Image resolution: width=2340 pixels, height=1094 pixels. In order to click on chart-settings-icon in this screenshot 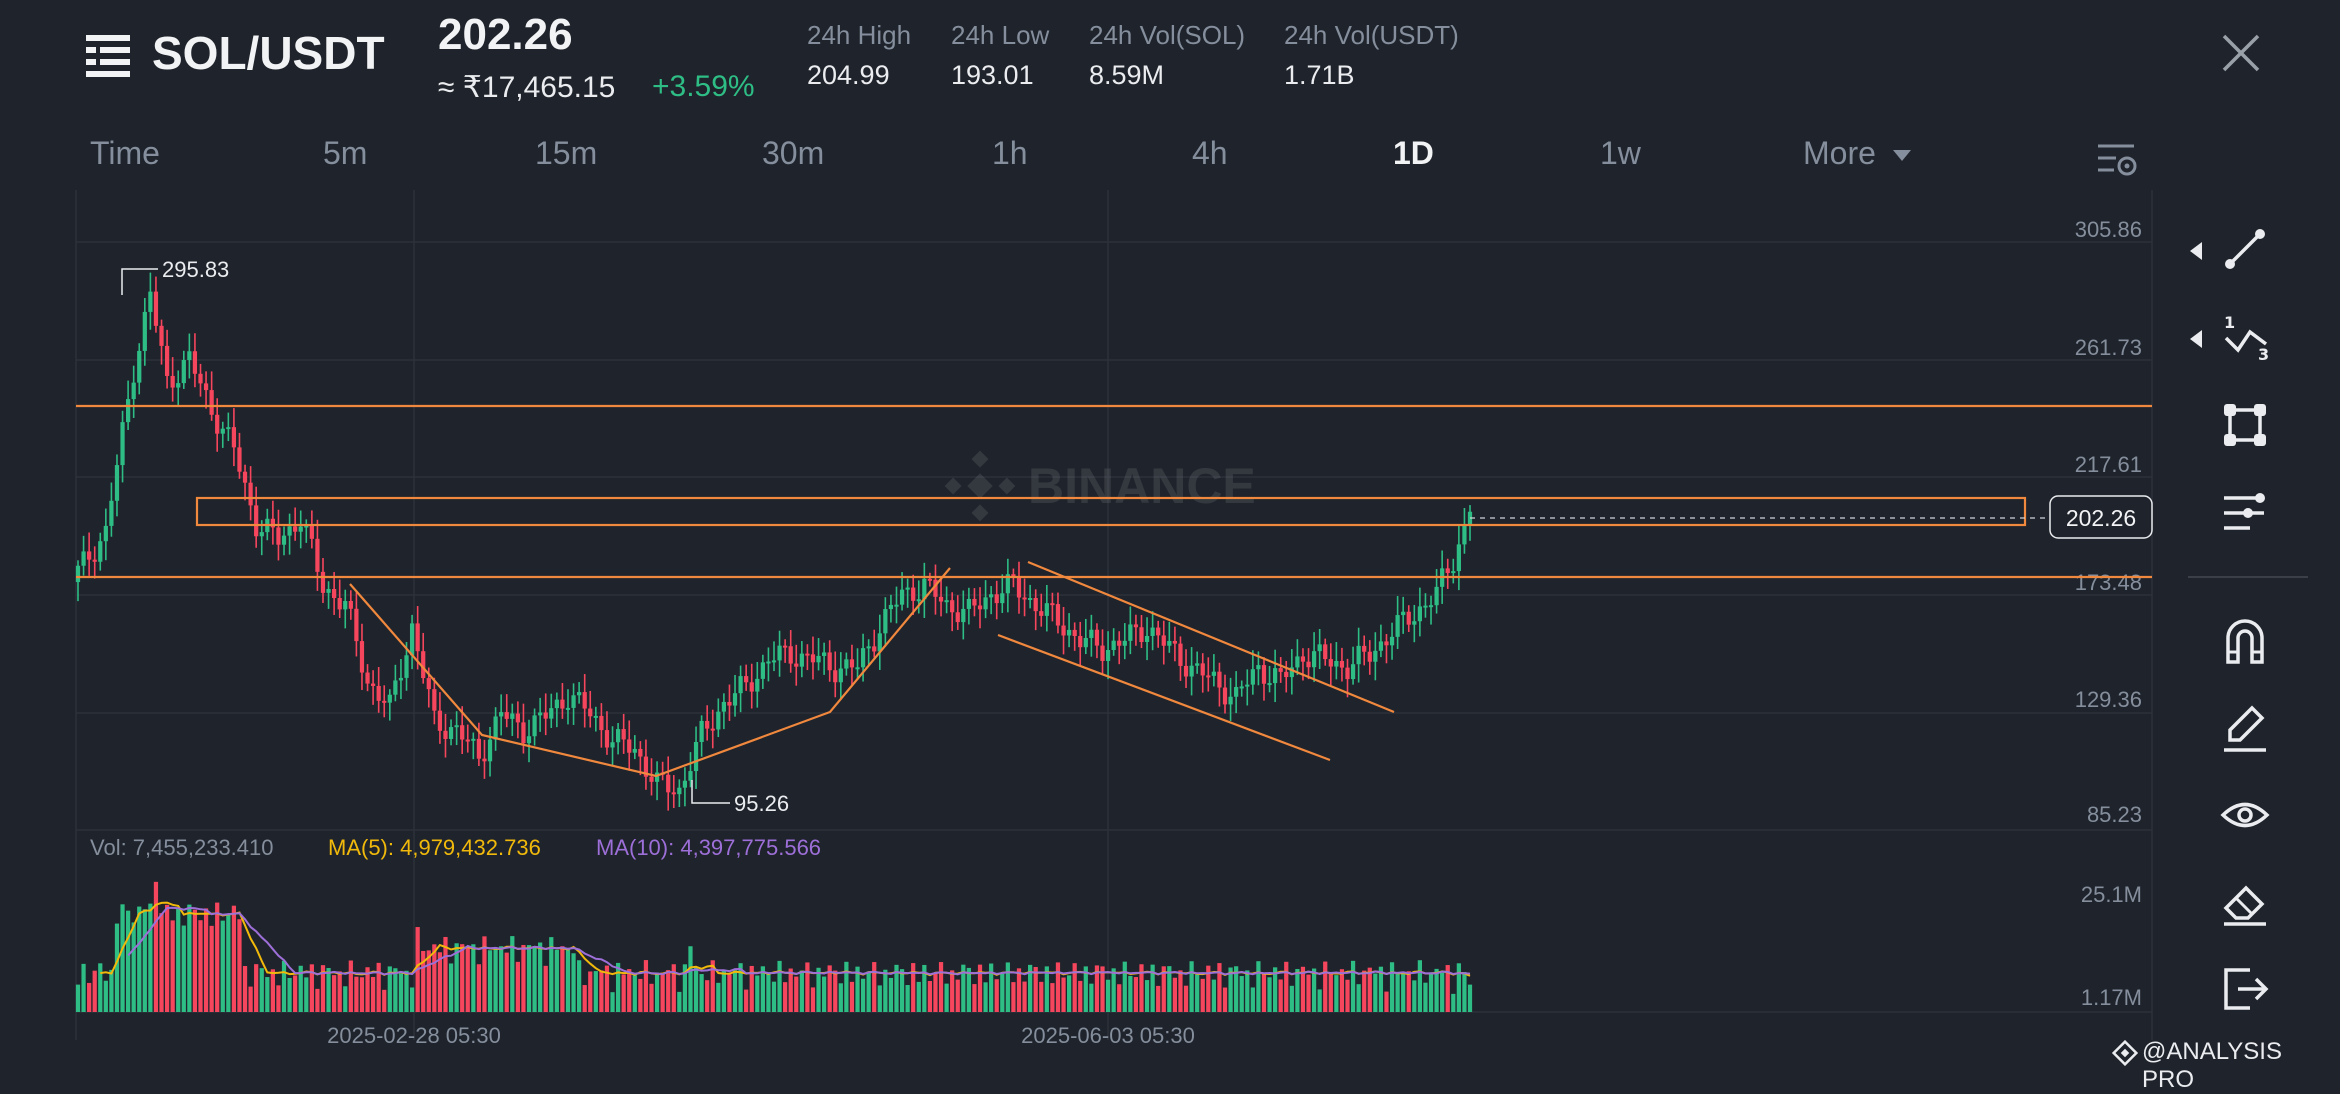, I will do `click(2117, 160)`.